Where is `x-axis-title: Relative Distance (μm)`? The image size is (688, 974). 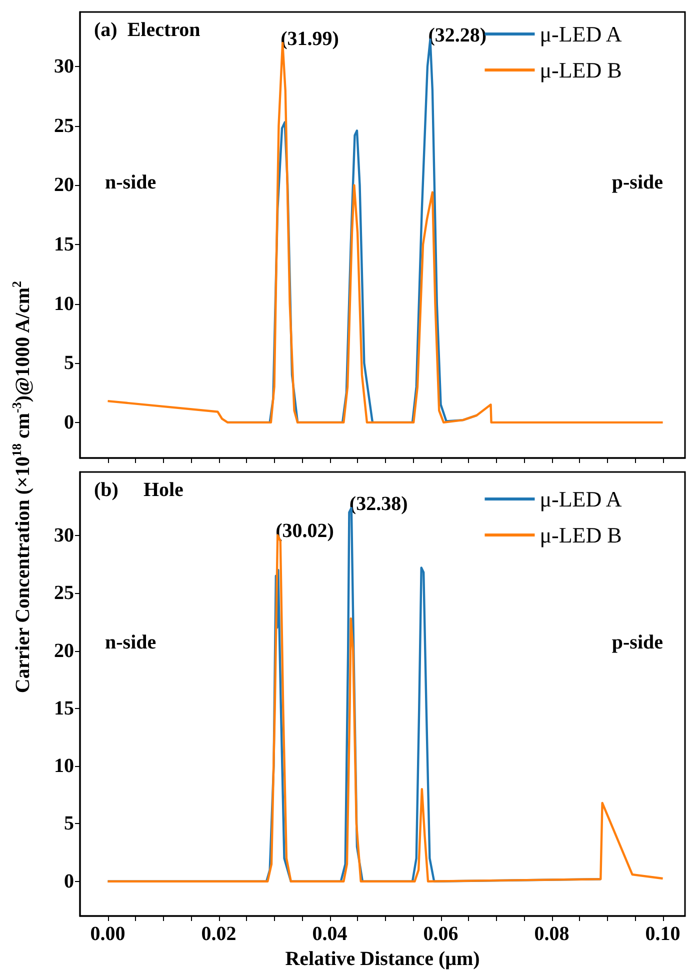
x-axis-title: Relative Distance (μm) is located at coordinates (382, 959).